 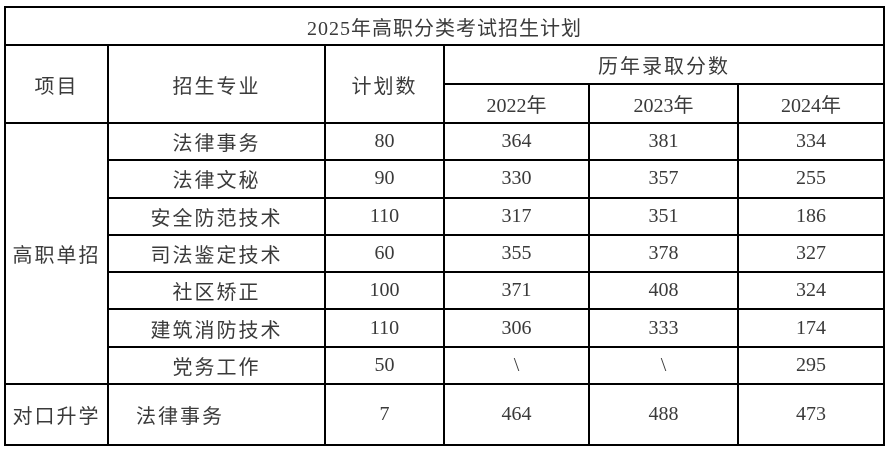 I want to click on table-row: 安全防范技术 110 317 351 186, so click(x=445, y=216).